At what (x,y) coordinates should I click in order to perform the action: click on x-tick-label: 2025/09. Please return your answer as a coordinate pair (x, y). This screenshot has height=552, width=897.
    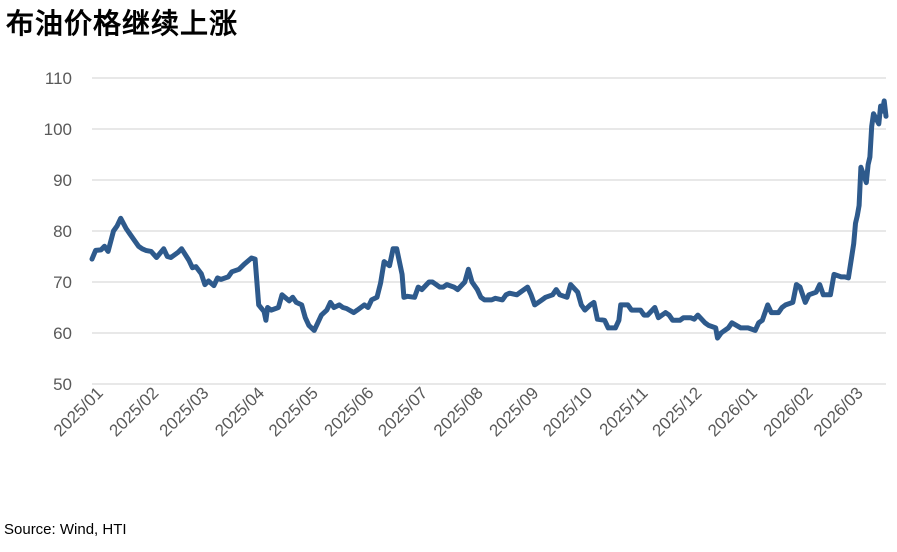
    Looking at the image, I should click on (513, 411).